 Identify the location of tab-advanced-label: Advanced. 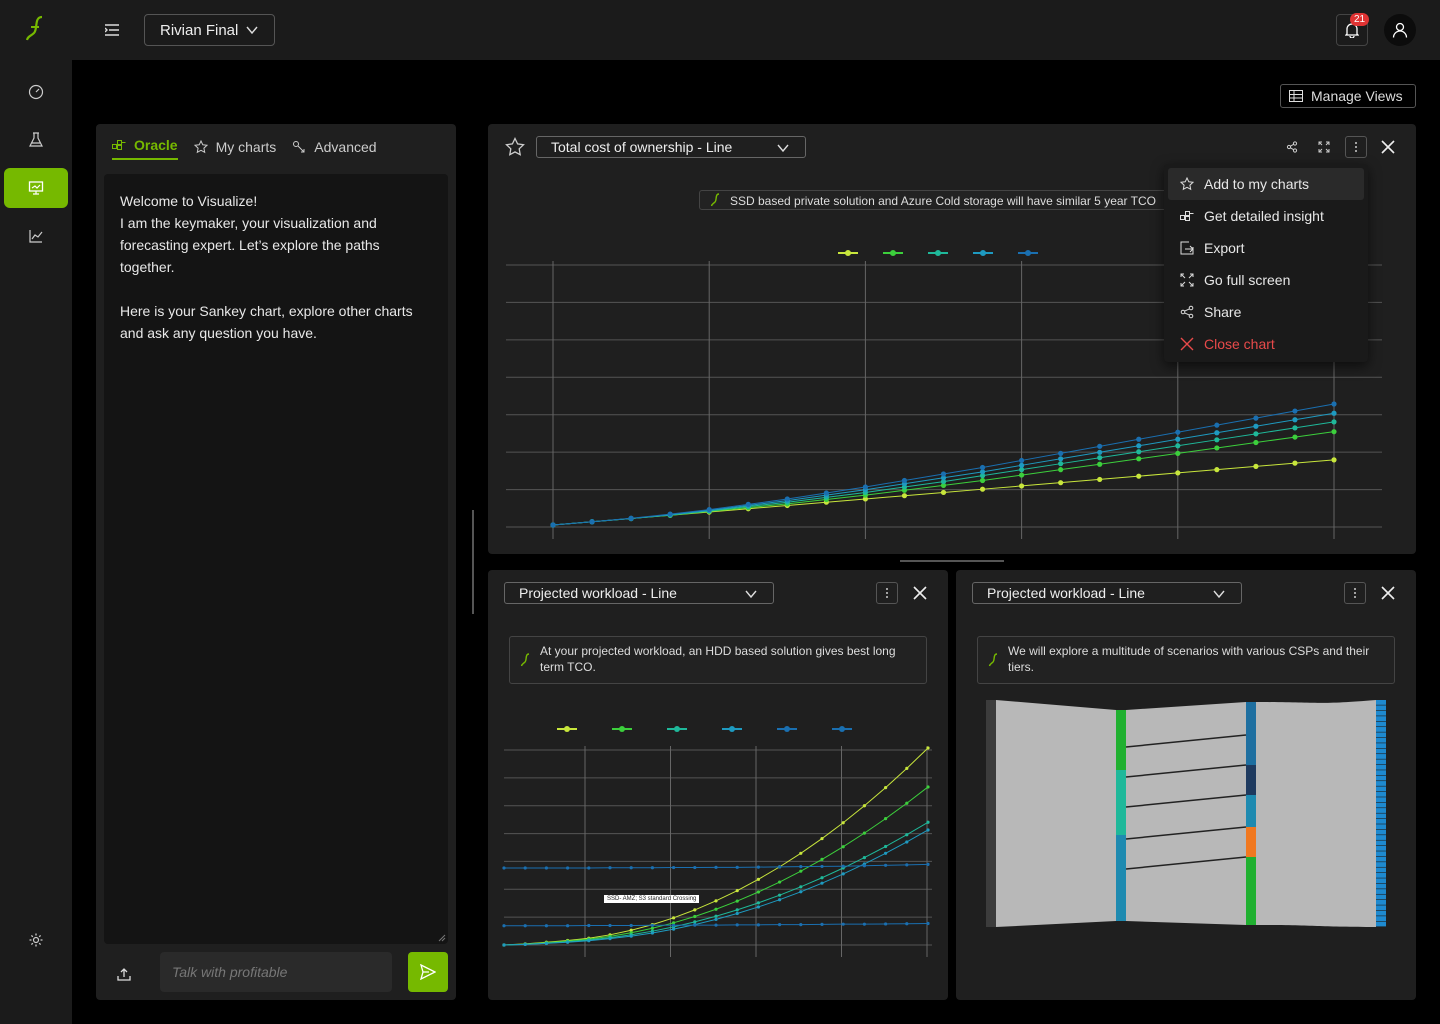
(345, 147).